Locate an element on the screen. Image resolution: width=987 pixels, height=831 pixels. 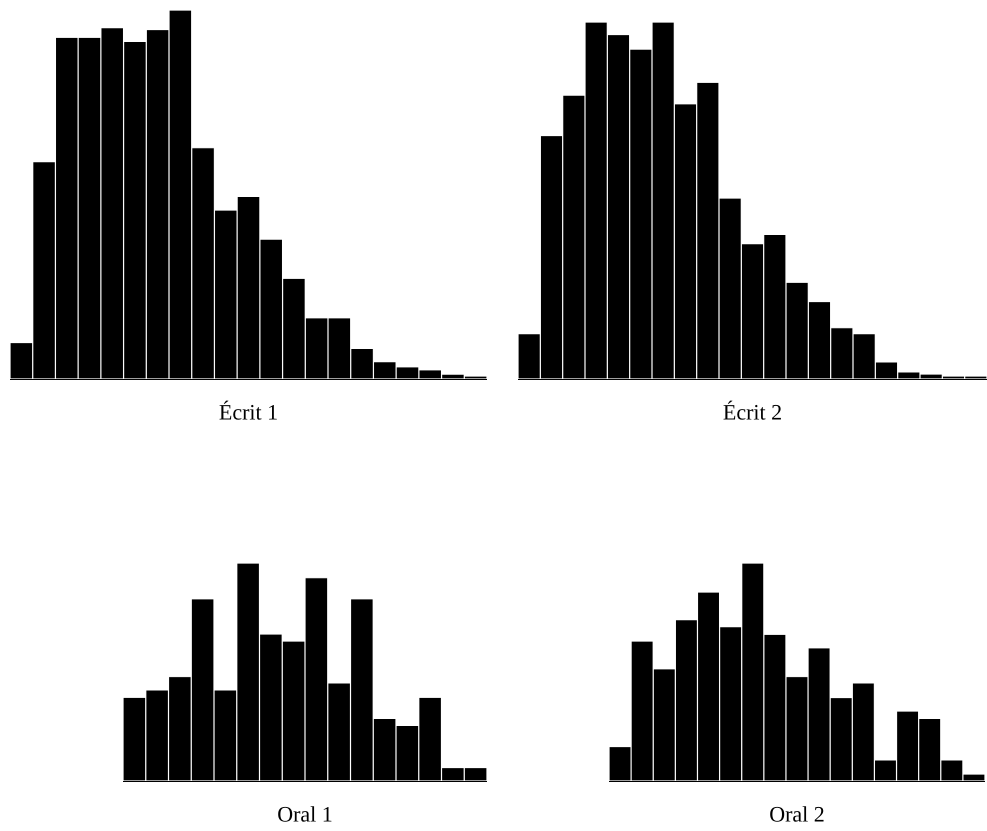
x-axis-title: Oral 1 is located at coordinates (305, 814).